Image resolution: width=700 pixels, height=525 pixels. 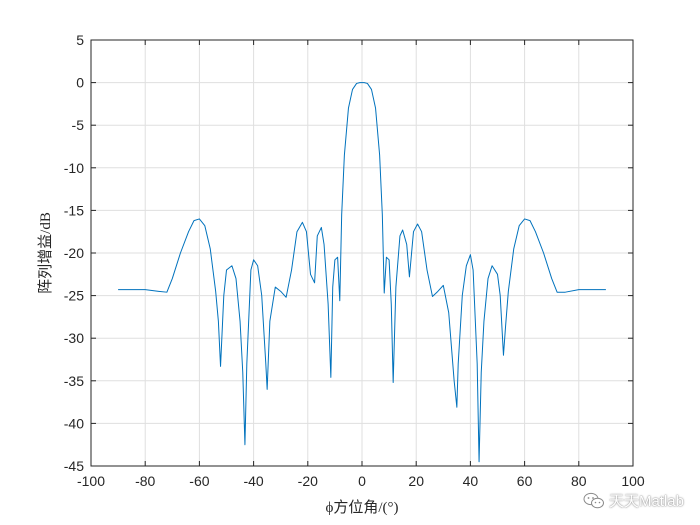 What do you see at coordinates (74, 466) in the screenshot?
I see `y-tick-label: -45` at bounding box center [74, 466].